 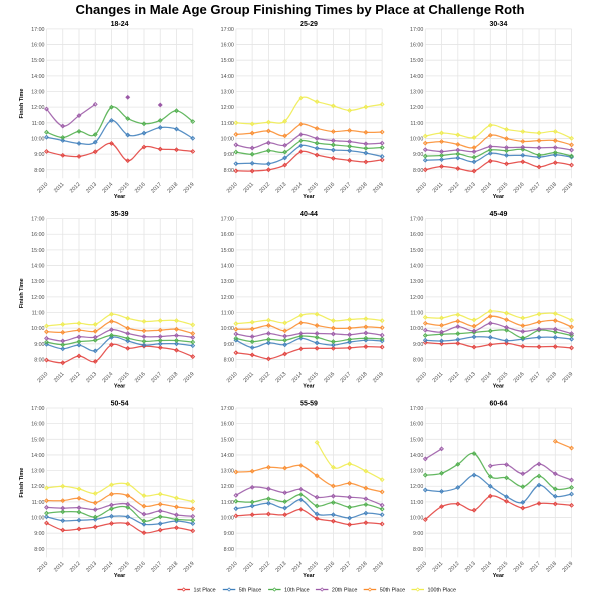 What do you see at coordinates (498, 24) in the screenshot?
I see `svg-text: 30-34` at bounding box center [498, 24].